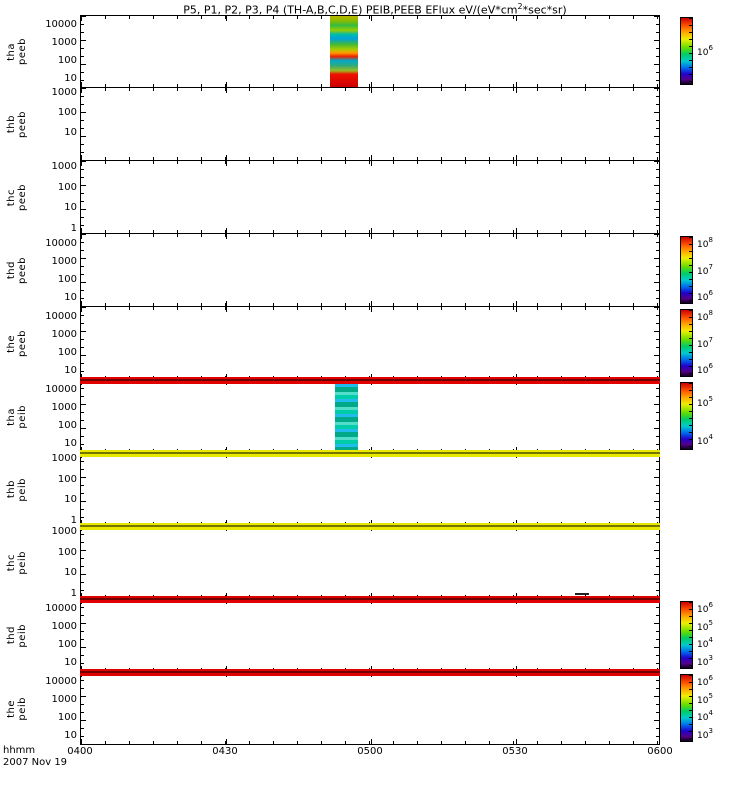  What do you see at coordinates (711, 635) in the screenshot?
I see `colorbar-thd-peib: 10⁶ 10⁵ 10⁴ 10³` at bounding box center [711, 635].